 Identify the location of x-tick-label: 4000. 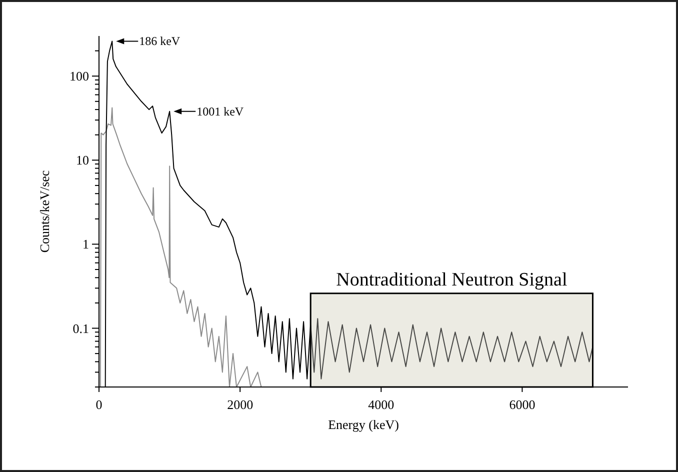
(381, 404).